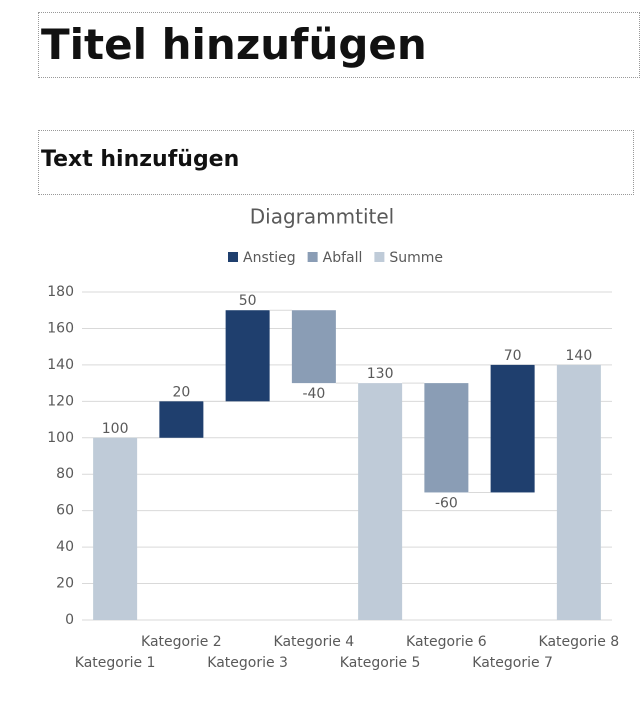 Image resolution: width=640 pixels, height=710 pixels. What do you see at coordinates (380, 663) in the screenshot?
I see `x-tick-label: Kategorie 5` at bounding box center [380, 663].